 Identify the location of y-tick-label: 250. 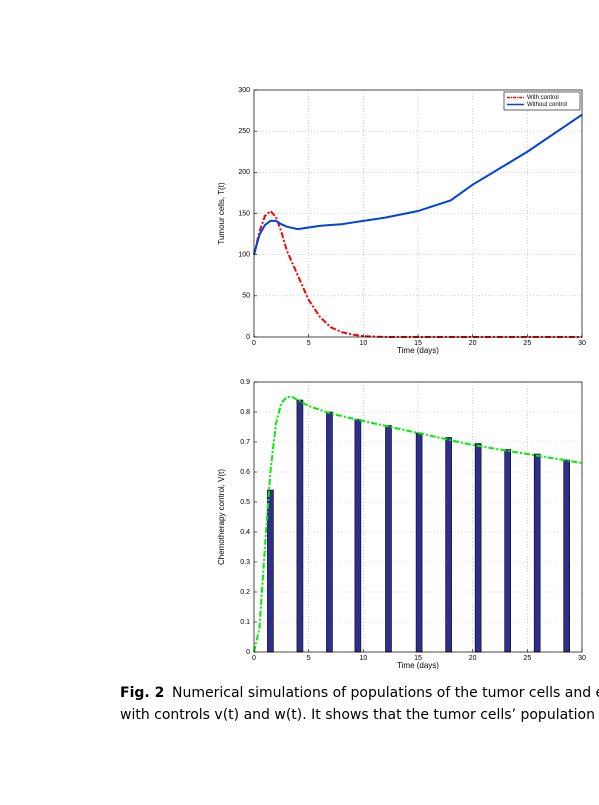
(244, 131).